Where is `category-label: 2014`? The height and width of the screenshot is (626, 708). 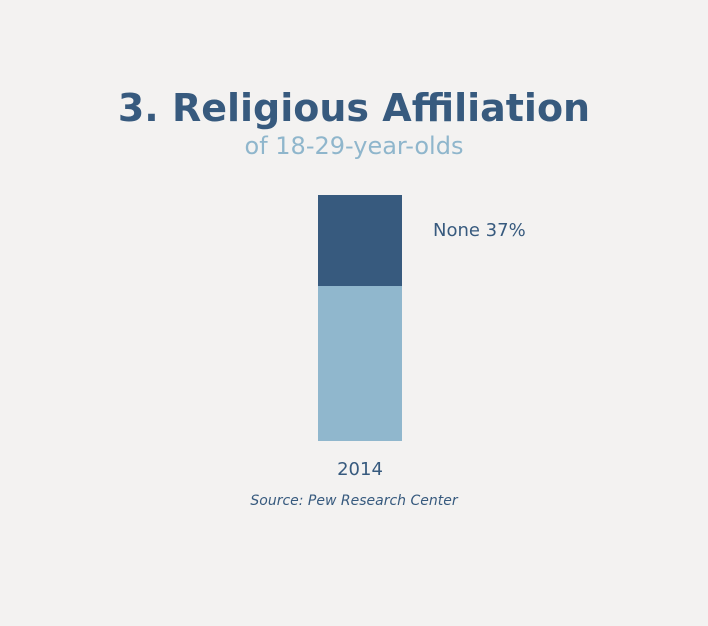
category-label: 2014 is located at coordinates (360, 469).